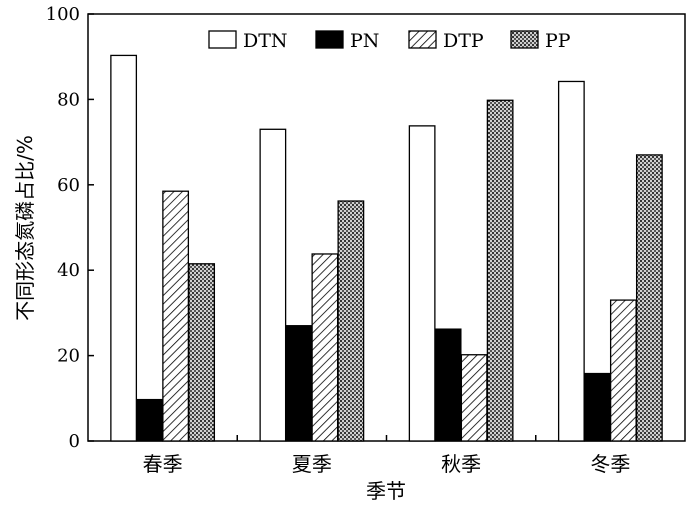  What do you see at coordinates (610, 464) in the screenshot?
I see `x-tick-label: 冬季` at bounding box center [610, 464].